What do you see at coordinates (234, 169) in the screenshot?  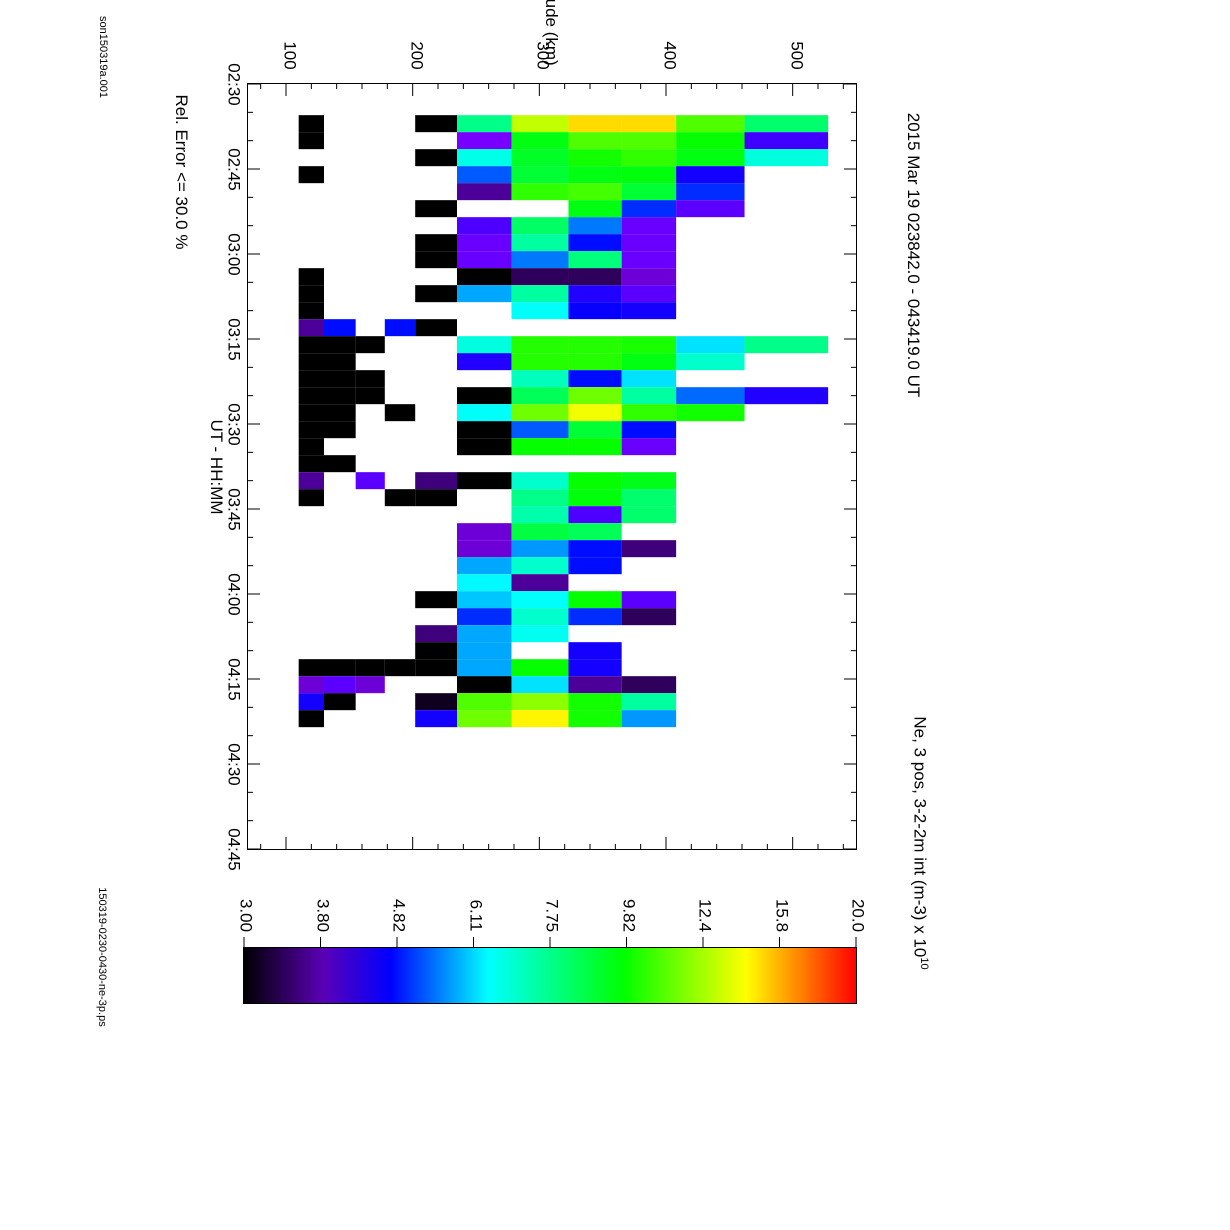 I see `x-tick-label: 02:45` at bounding box center [234, 169].